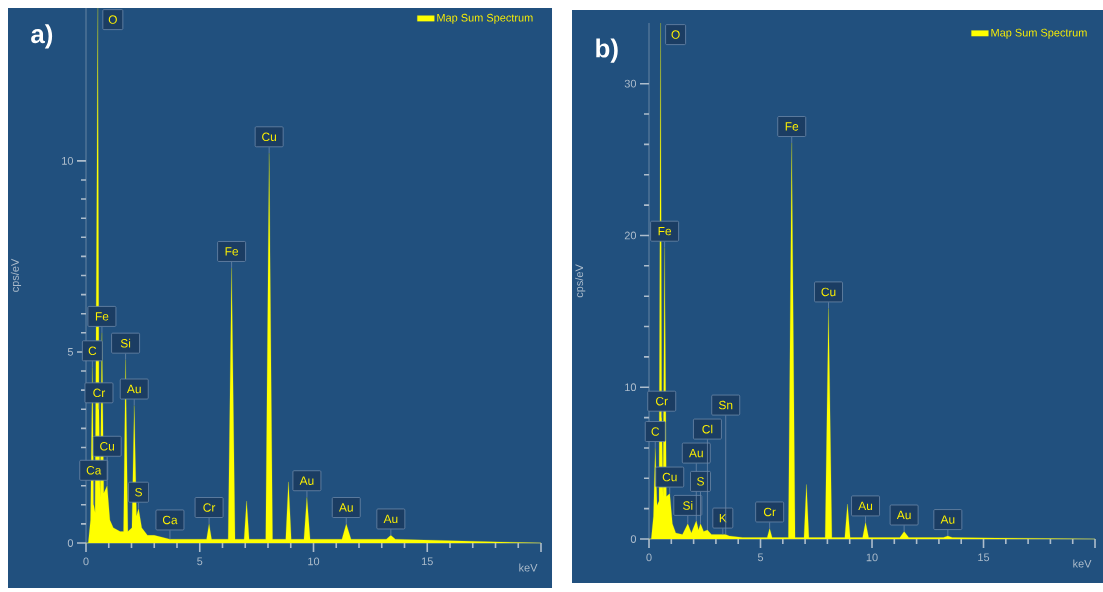 Image resolution: width=1103 pixels, height=592 pixels. I want to click on y-tick-label: 20, so click(630, 235).